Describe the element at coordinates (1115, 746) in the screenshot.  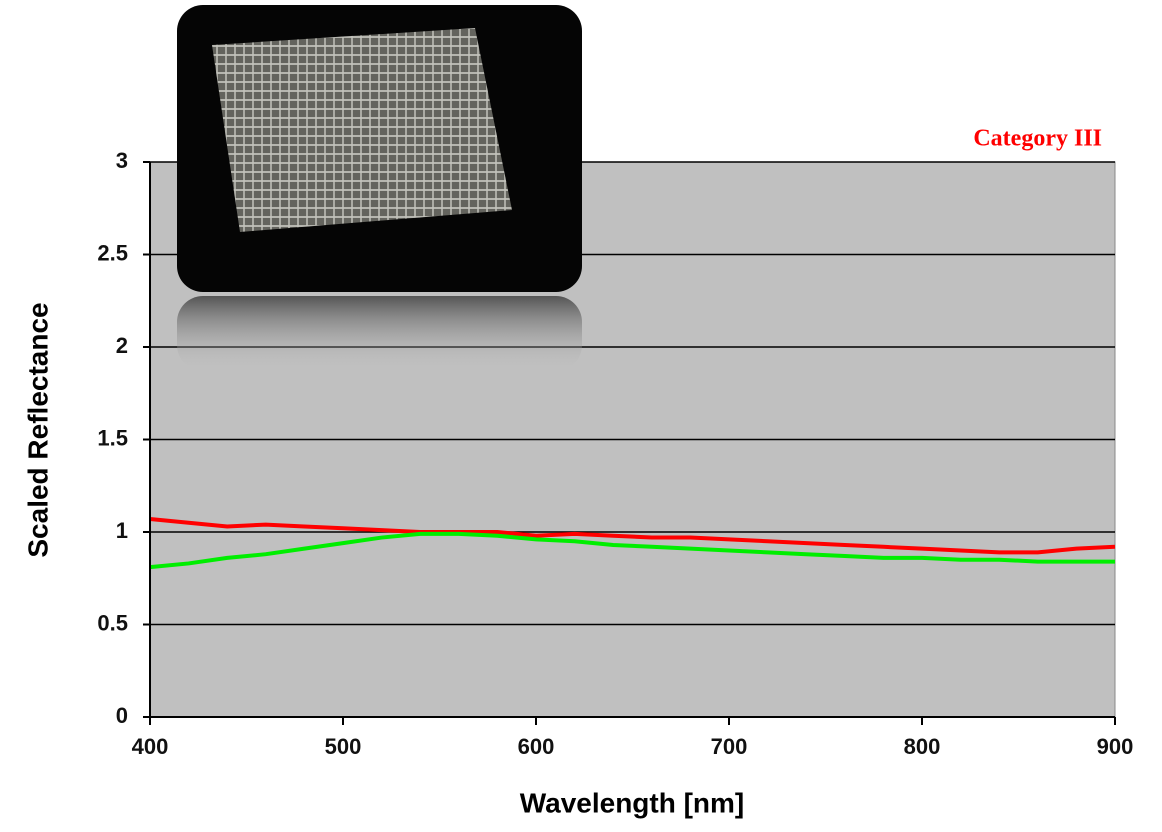
I see `x-tick-label: 900` at that location.